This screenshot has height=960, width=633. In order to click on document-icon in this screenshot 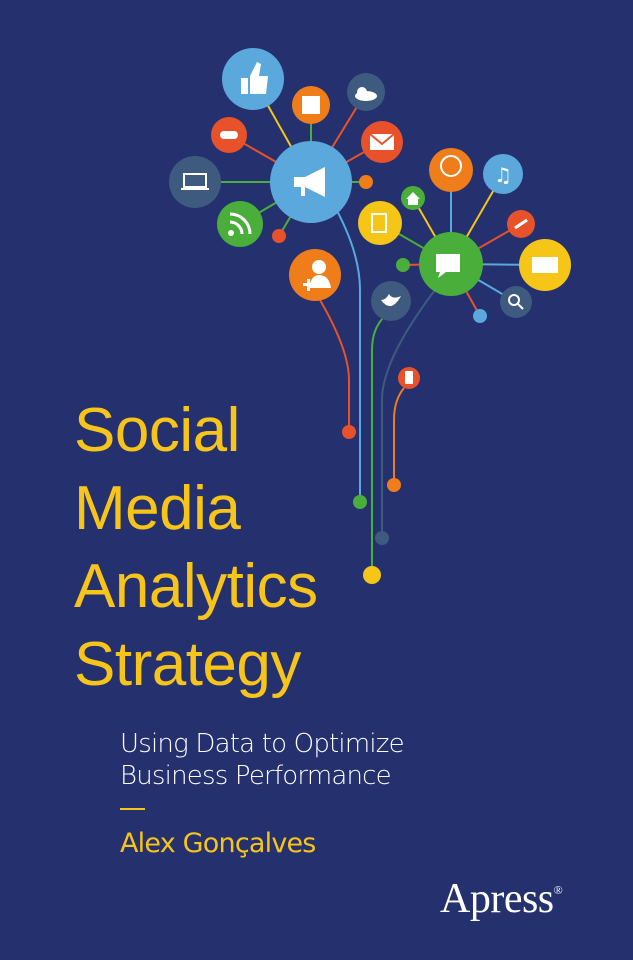, I will do `click(380, 223)`.